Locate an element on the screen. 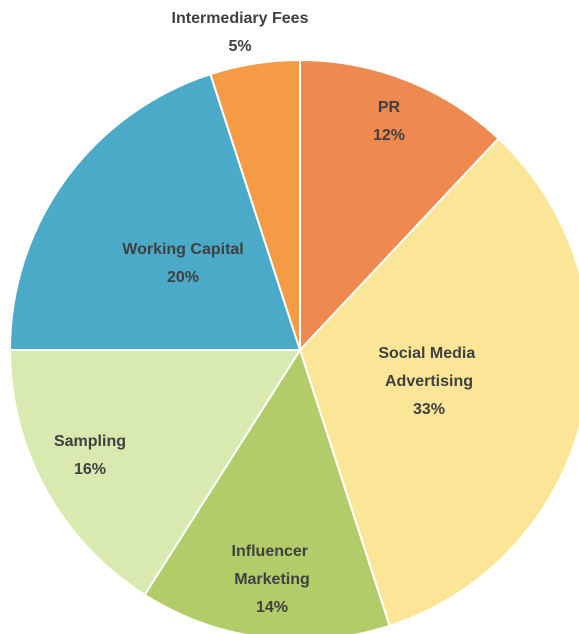 The width and height of the screenshot is (579, 634). slice-value-label: 12% is located at coordinates (389, 135).